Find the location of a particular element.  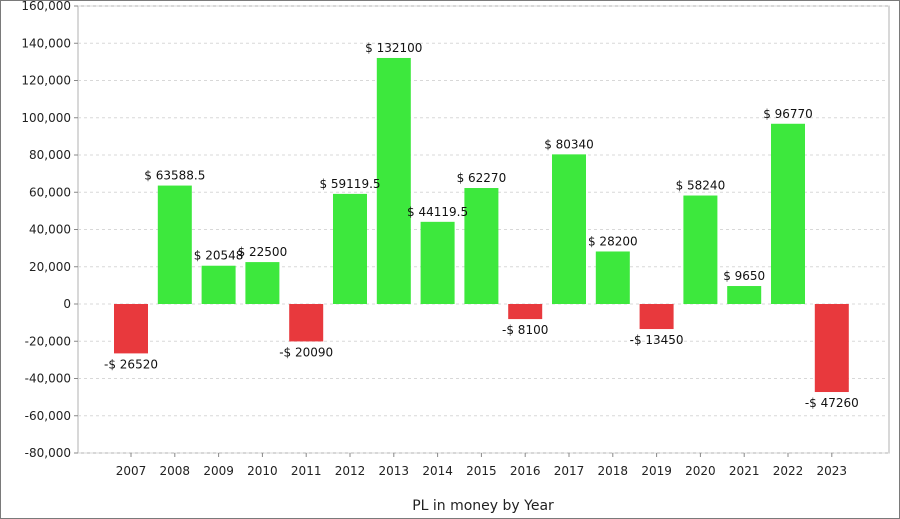

y-tick-label: 60,000 is located at coordinates (50, 192).